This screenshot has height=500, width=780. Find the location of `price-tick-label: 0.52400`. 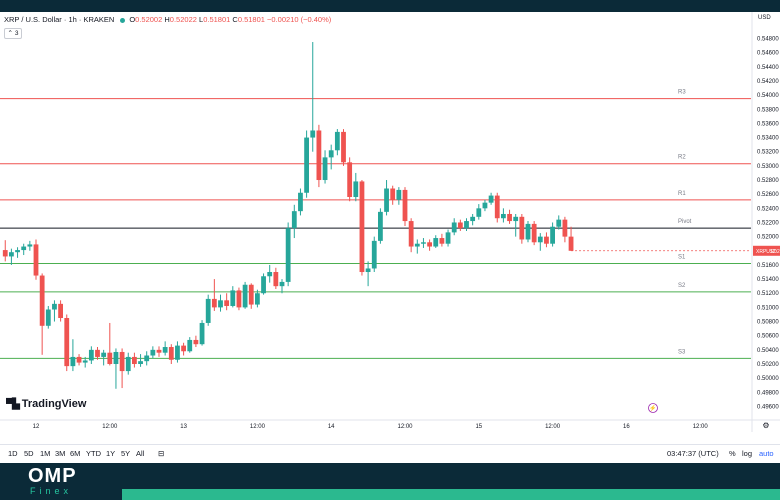

price-tick-label: 0.52400 is located at coordinates (768, 209).